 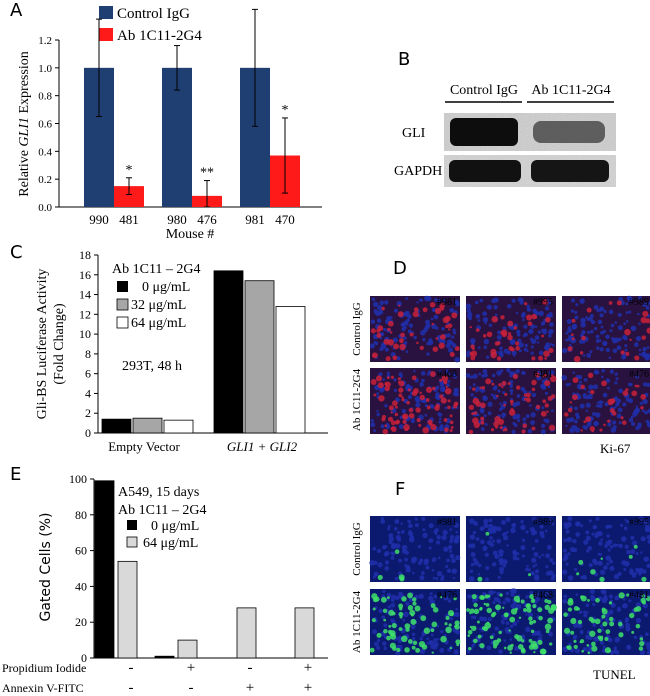 What do you see at coordinates (129, 170) in the screenshot?
I see `significance-label: *` at bounding box center [129, 170].